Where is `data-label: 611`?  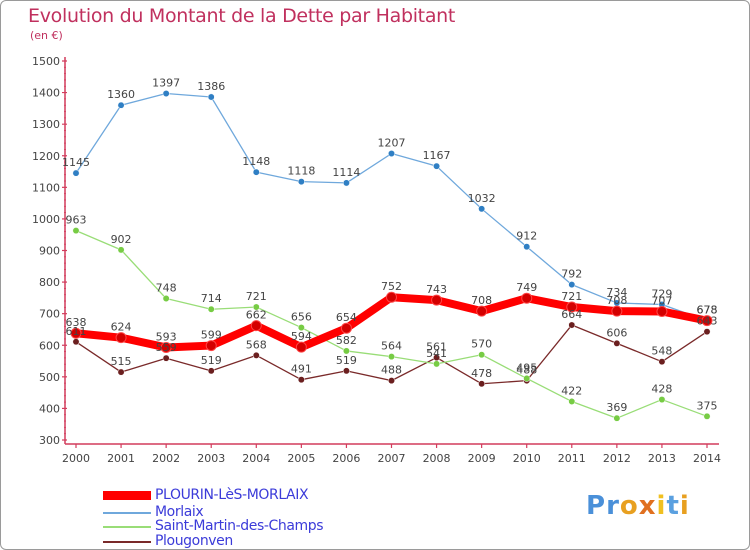 data-label: 611 is located at coordinates (76, 331).